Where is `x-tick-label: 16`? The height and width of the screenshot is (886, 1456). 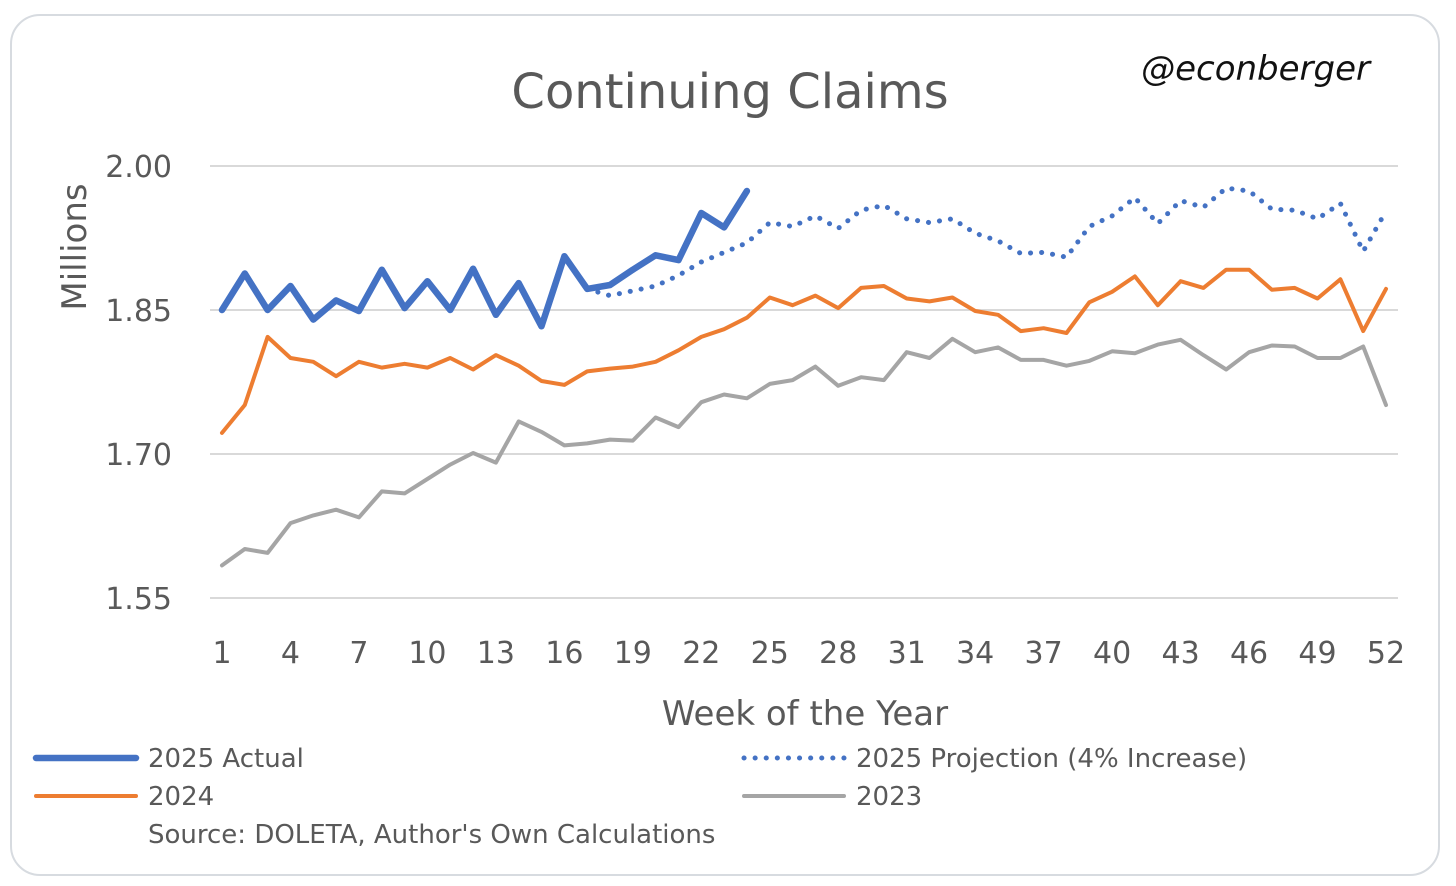 x-tick-label: 16 is located at coordinates (564, 653).